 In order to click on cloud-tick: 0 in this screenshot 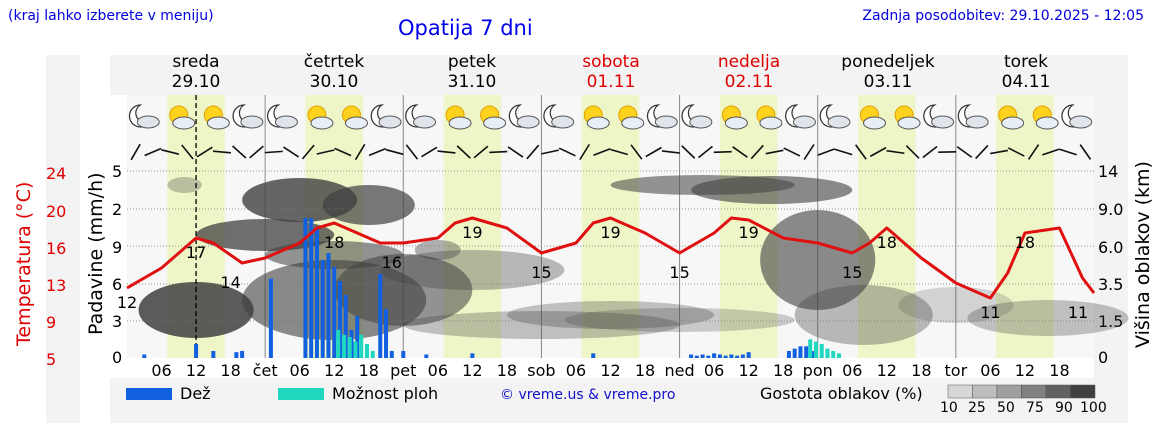, I will do `click(1103, 357)`.